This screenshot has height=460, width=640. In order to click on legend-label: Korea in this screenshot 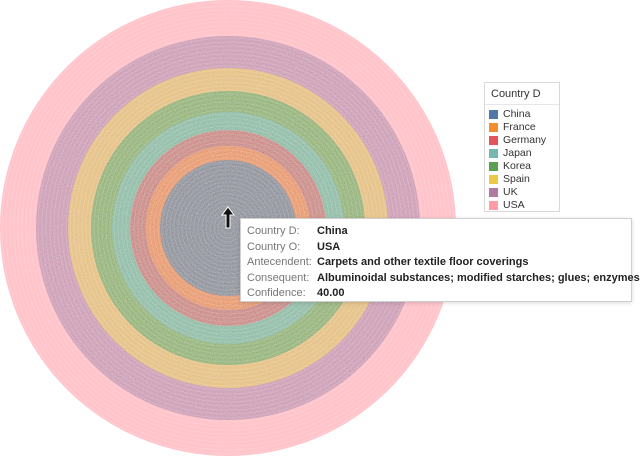, I will do `click(517, 166)`.